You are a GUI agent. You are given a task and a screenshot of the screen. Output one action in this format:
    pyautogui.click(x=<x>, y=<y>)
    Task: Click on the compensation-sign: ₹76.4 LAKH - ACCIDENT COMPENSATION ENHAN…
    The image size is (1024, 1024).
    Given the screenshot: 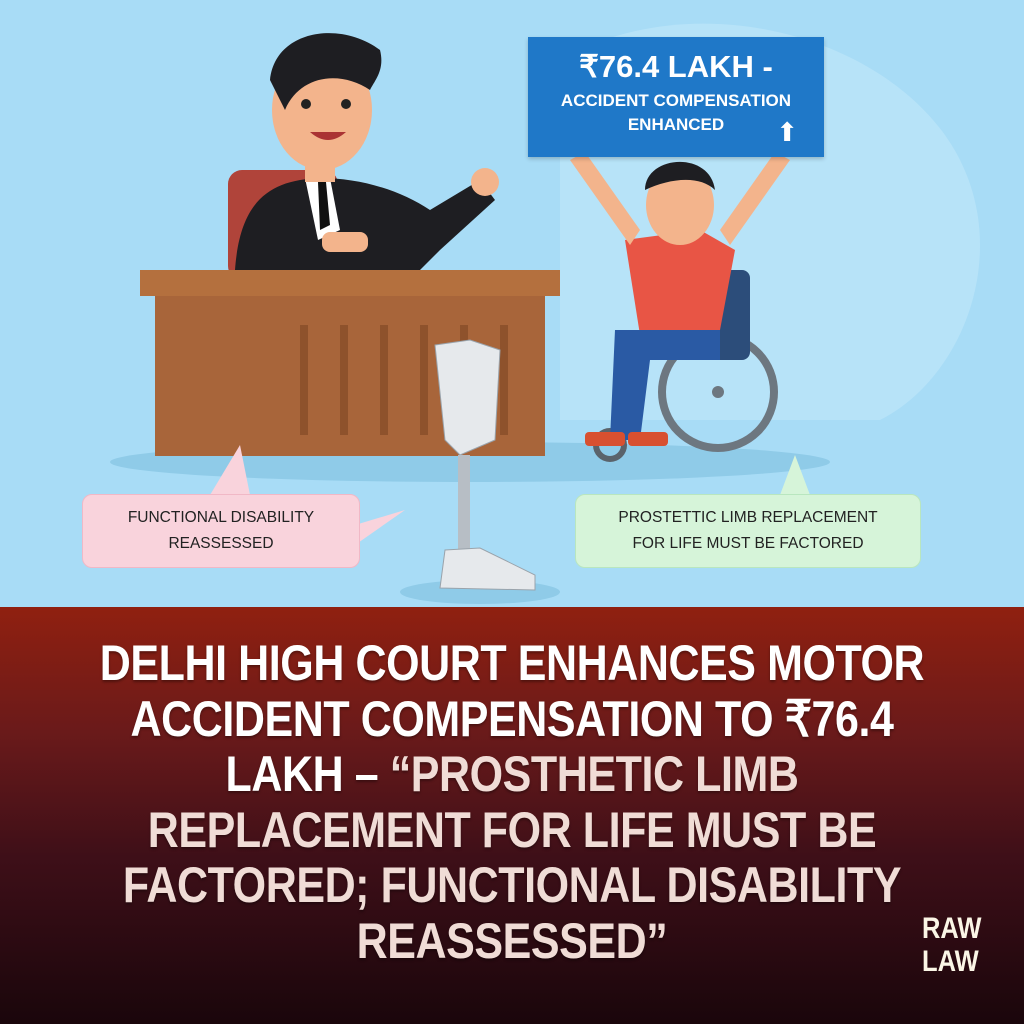 What is the action you would take?
    pyautogui.click(x=676, y=97)
    